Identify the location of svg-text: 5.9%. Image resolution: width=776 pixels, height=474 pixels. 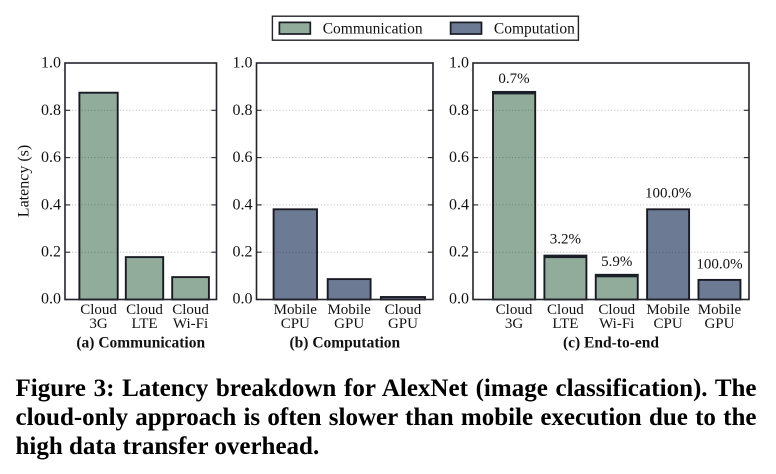
(616, 262).